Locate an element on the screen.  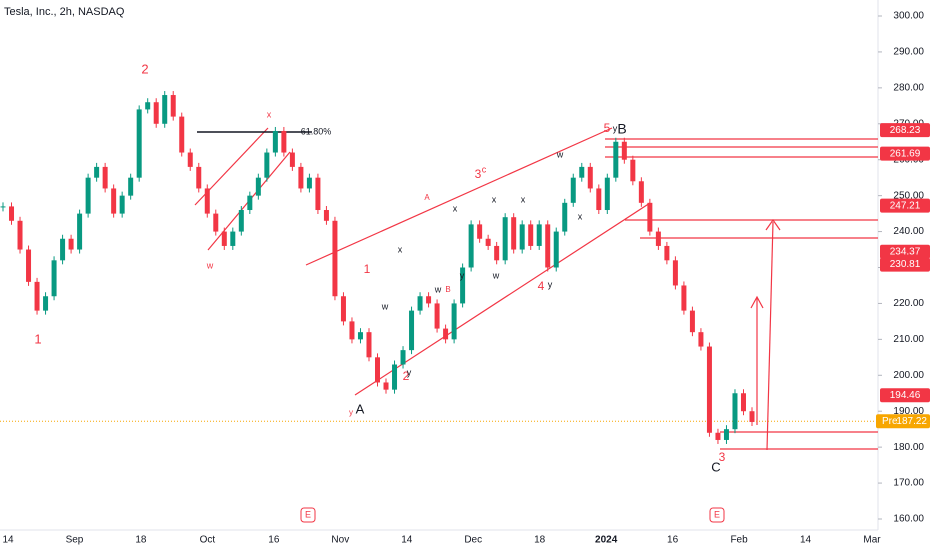
annotation: 1 is located at coordinates (367, 269).